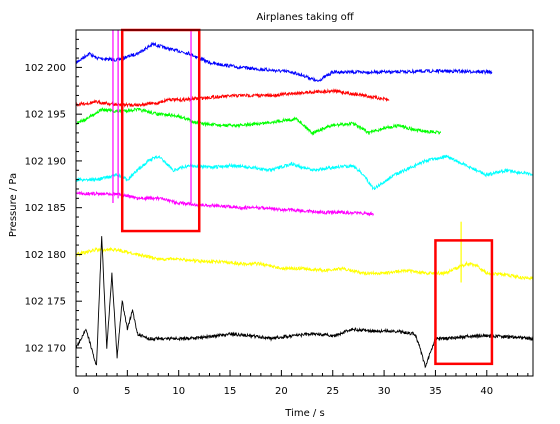 The image size is (560, 424). What do you see at coordinates (127, 391) in the screenshot?
I see `x-tick-label: 5` at bounding box center [127, 391].